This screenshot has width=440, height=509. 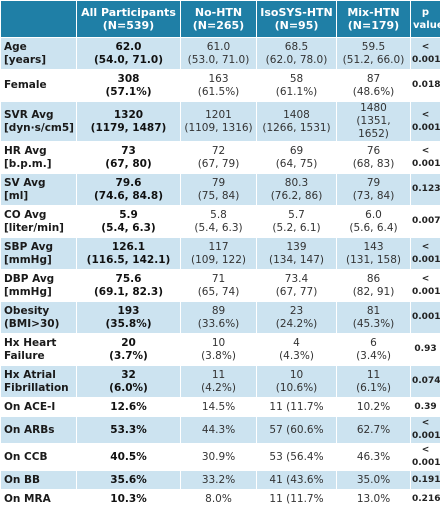 What do you see at coordinates (129, 54) in the screenshot?
I see `all-participants-value: 62.0(54.0, 71.0)` at bounding box center [129, 54].